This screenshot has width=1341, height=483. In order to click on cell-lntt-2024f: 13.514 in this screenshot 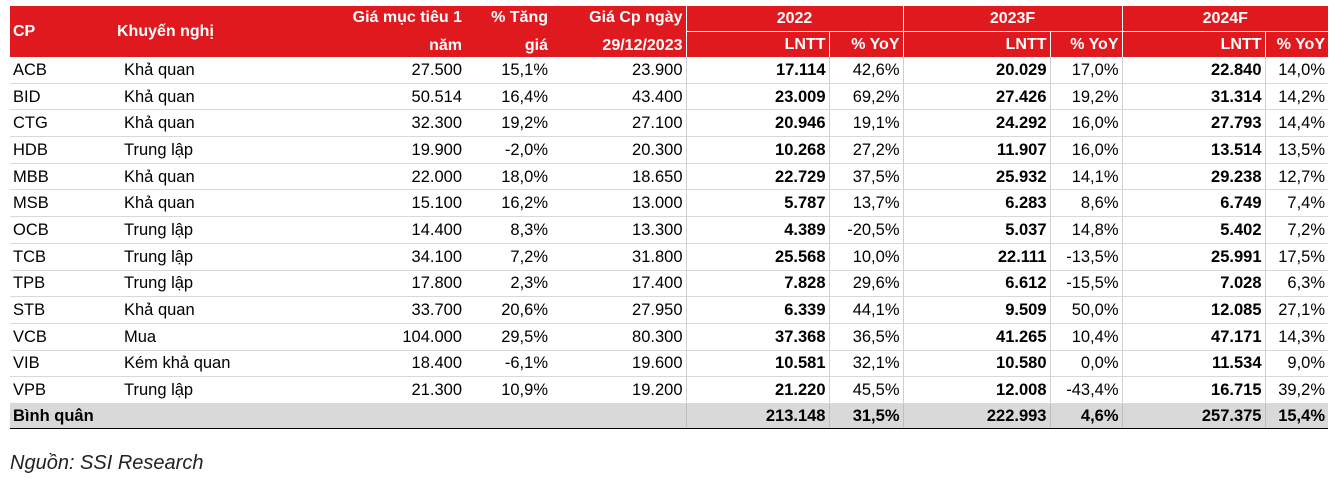, I will do `click(1193, 150)`.